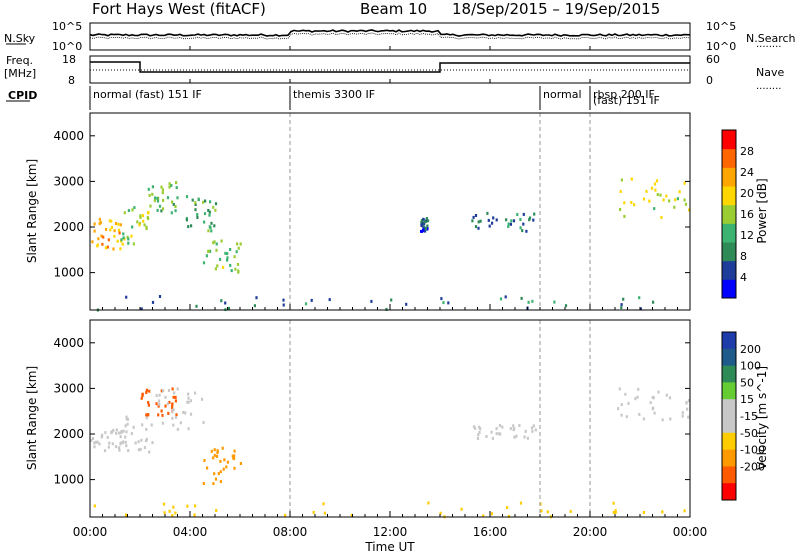 The height and width of the screenshot is (554, 800). I want to click on nsky-label: N.Sky, so click(20, 38).